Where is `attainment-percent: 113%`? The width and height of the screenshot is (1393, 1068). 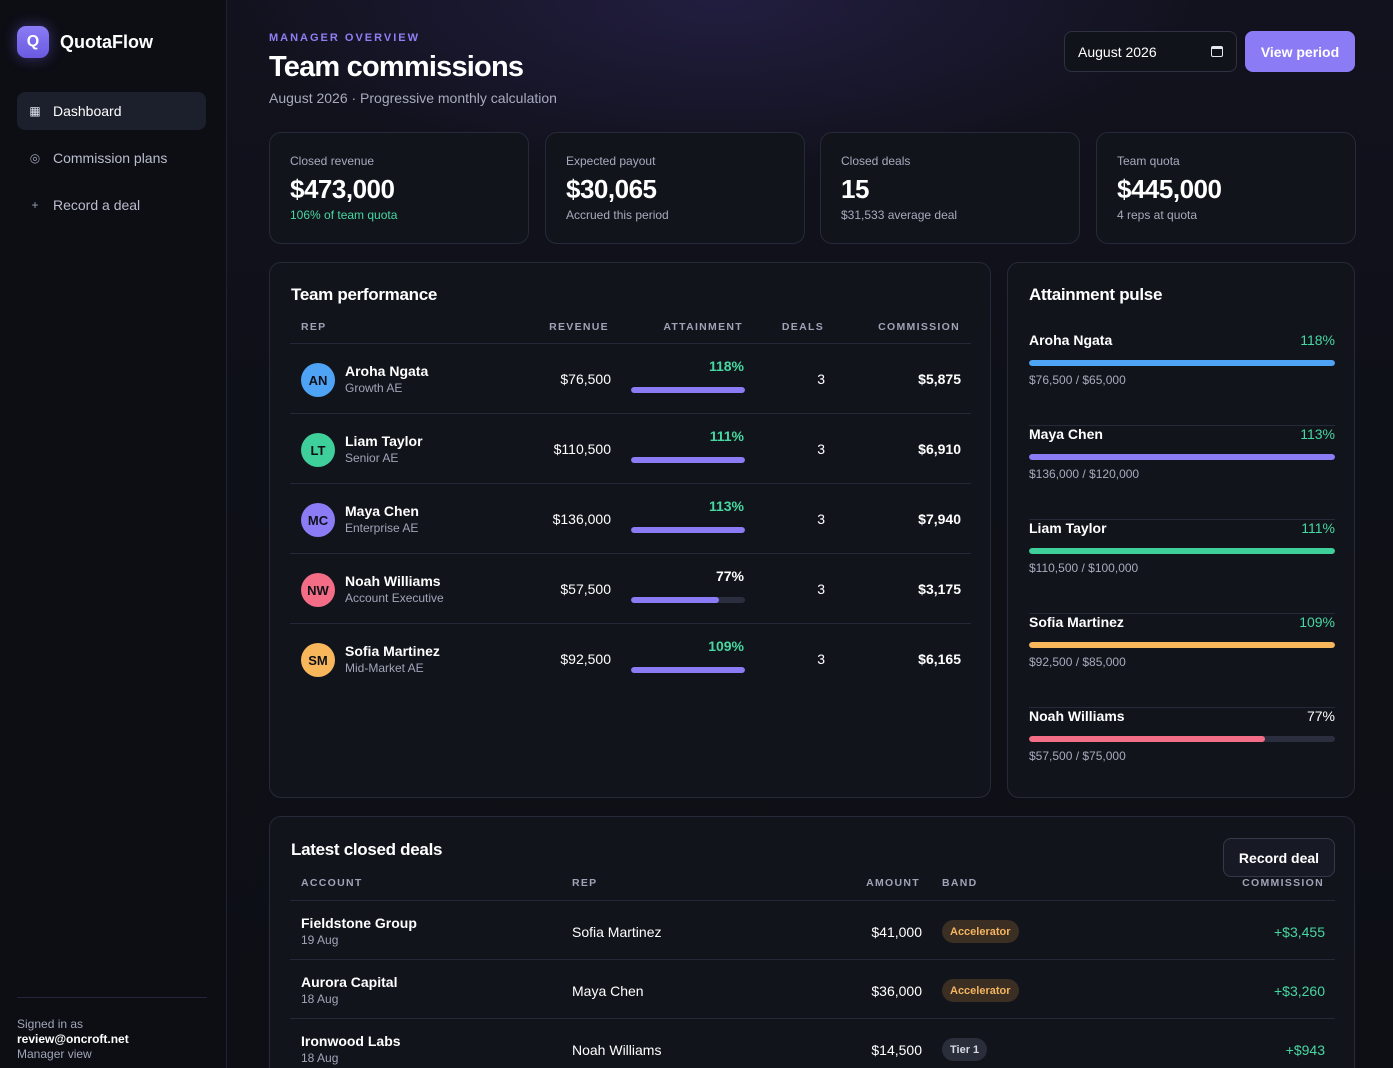 attainment-percent: 113% is located at coordinates (726, 506).